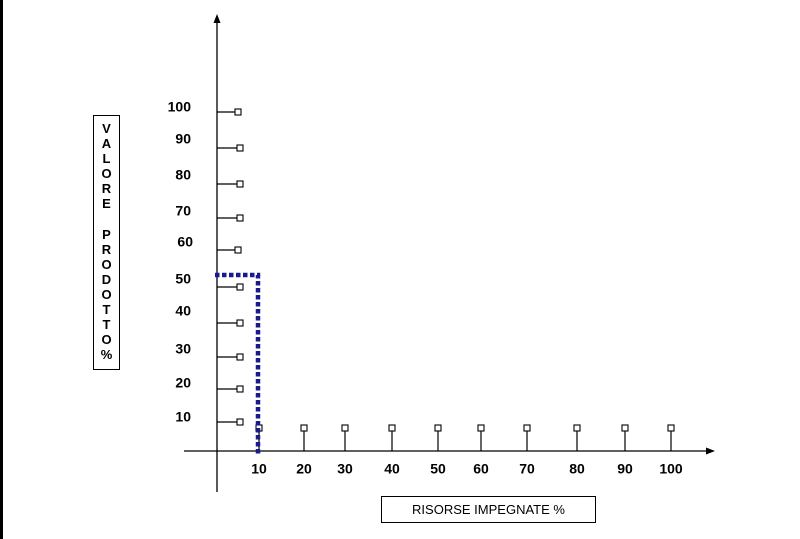  I want to click on y-axis-title-char: A, so click(106, 144).